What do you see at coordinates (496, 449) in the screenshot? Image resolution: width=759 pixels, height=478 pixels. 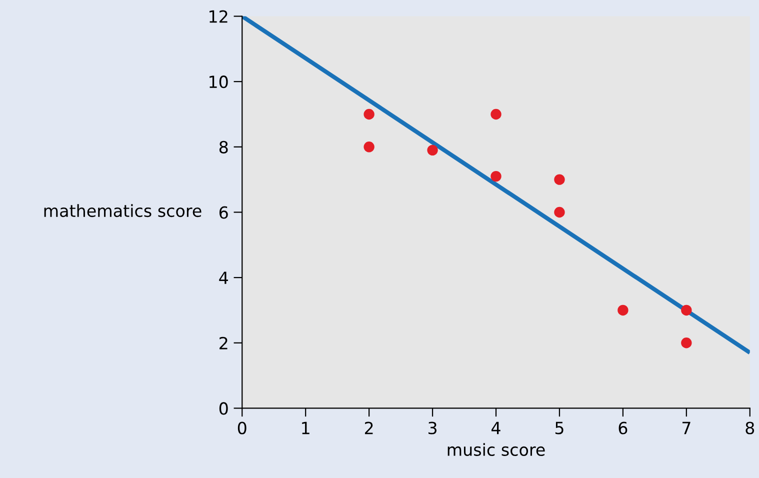 I see `x-axis-title: music score` at bounding box center [496, 449].